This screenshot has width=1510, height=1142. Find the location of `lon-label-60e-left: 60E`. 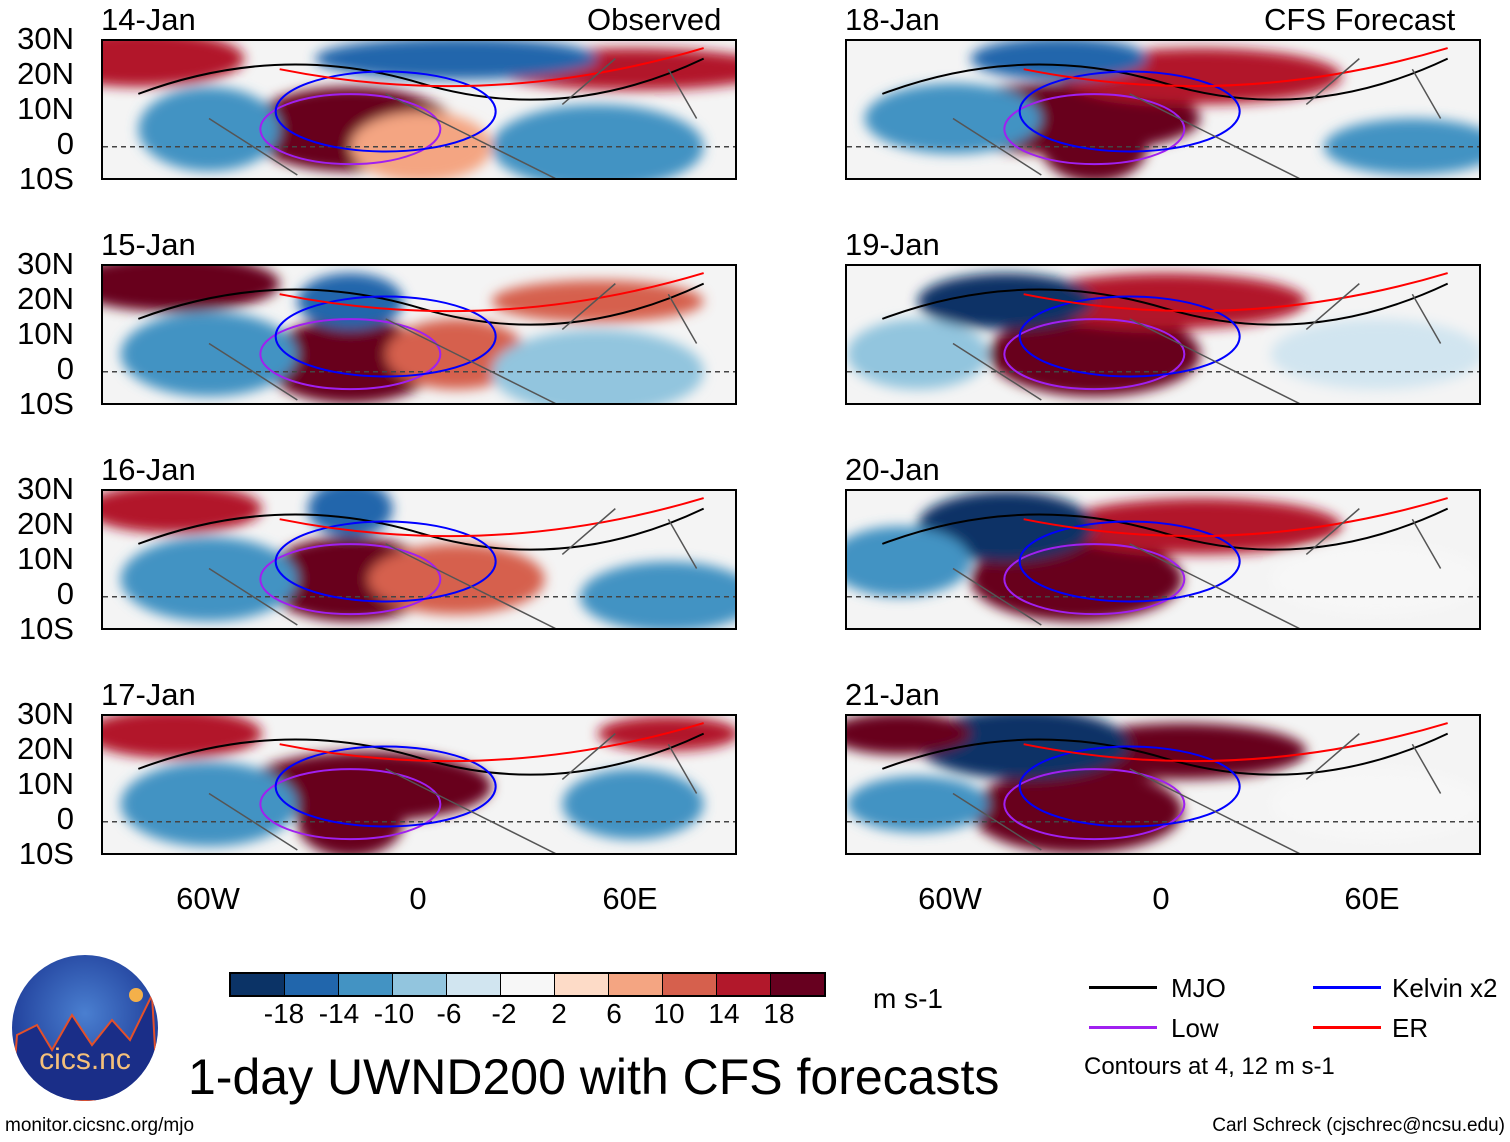

lon-label-60e-left: 60E is located at coordinates (630, 898).